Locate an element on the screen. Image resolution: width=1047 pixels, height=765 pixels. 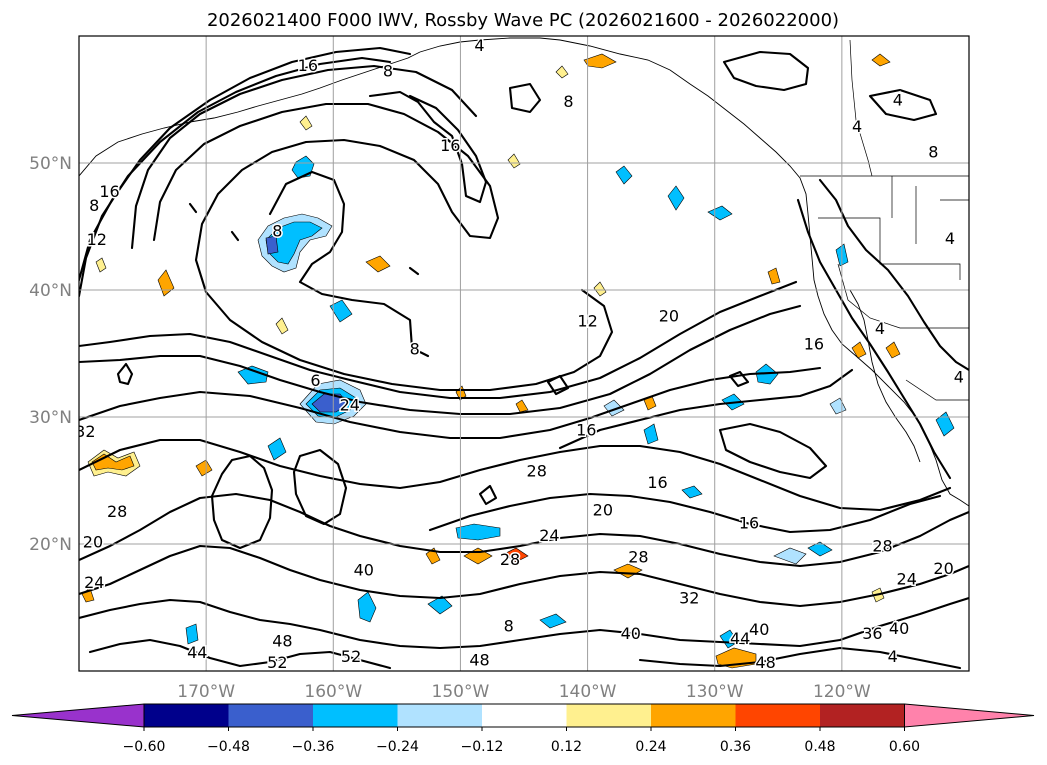
colorbar-tick-label: −0.48 is located at coordinates (228, 747).